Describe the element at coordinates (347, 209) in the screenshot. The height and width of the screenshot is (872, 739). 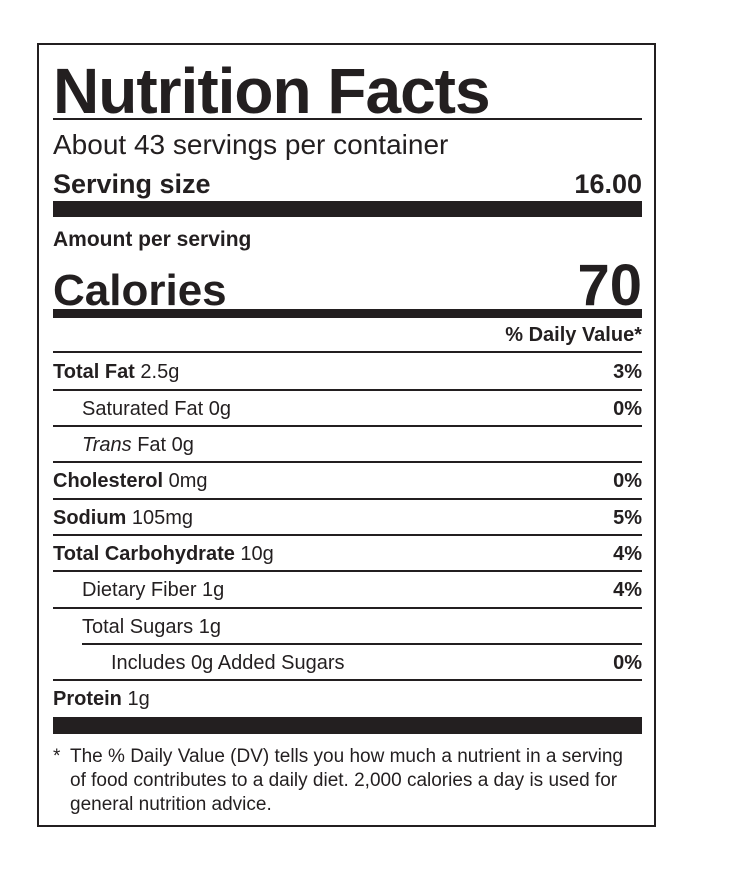
I see `thick-divider-top` at that location.